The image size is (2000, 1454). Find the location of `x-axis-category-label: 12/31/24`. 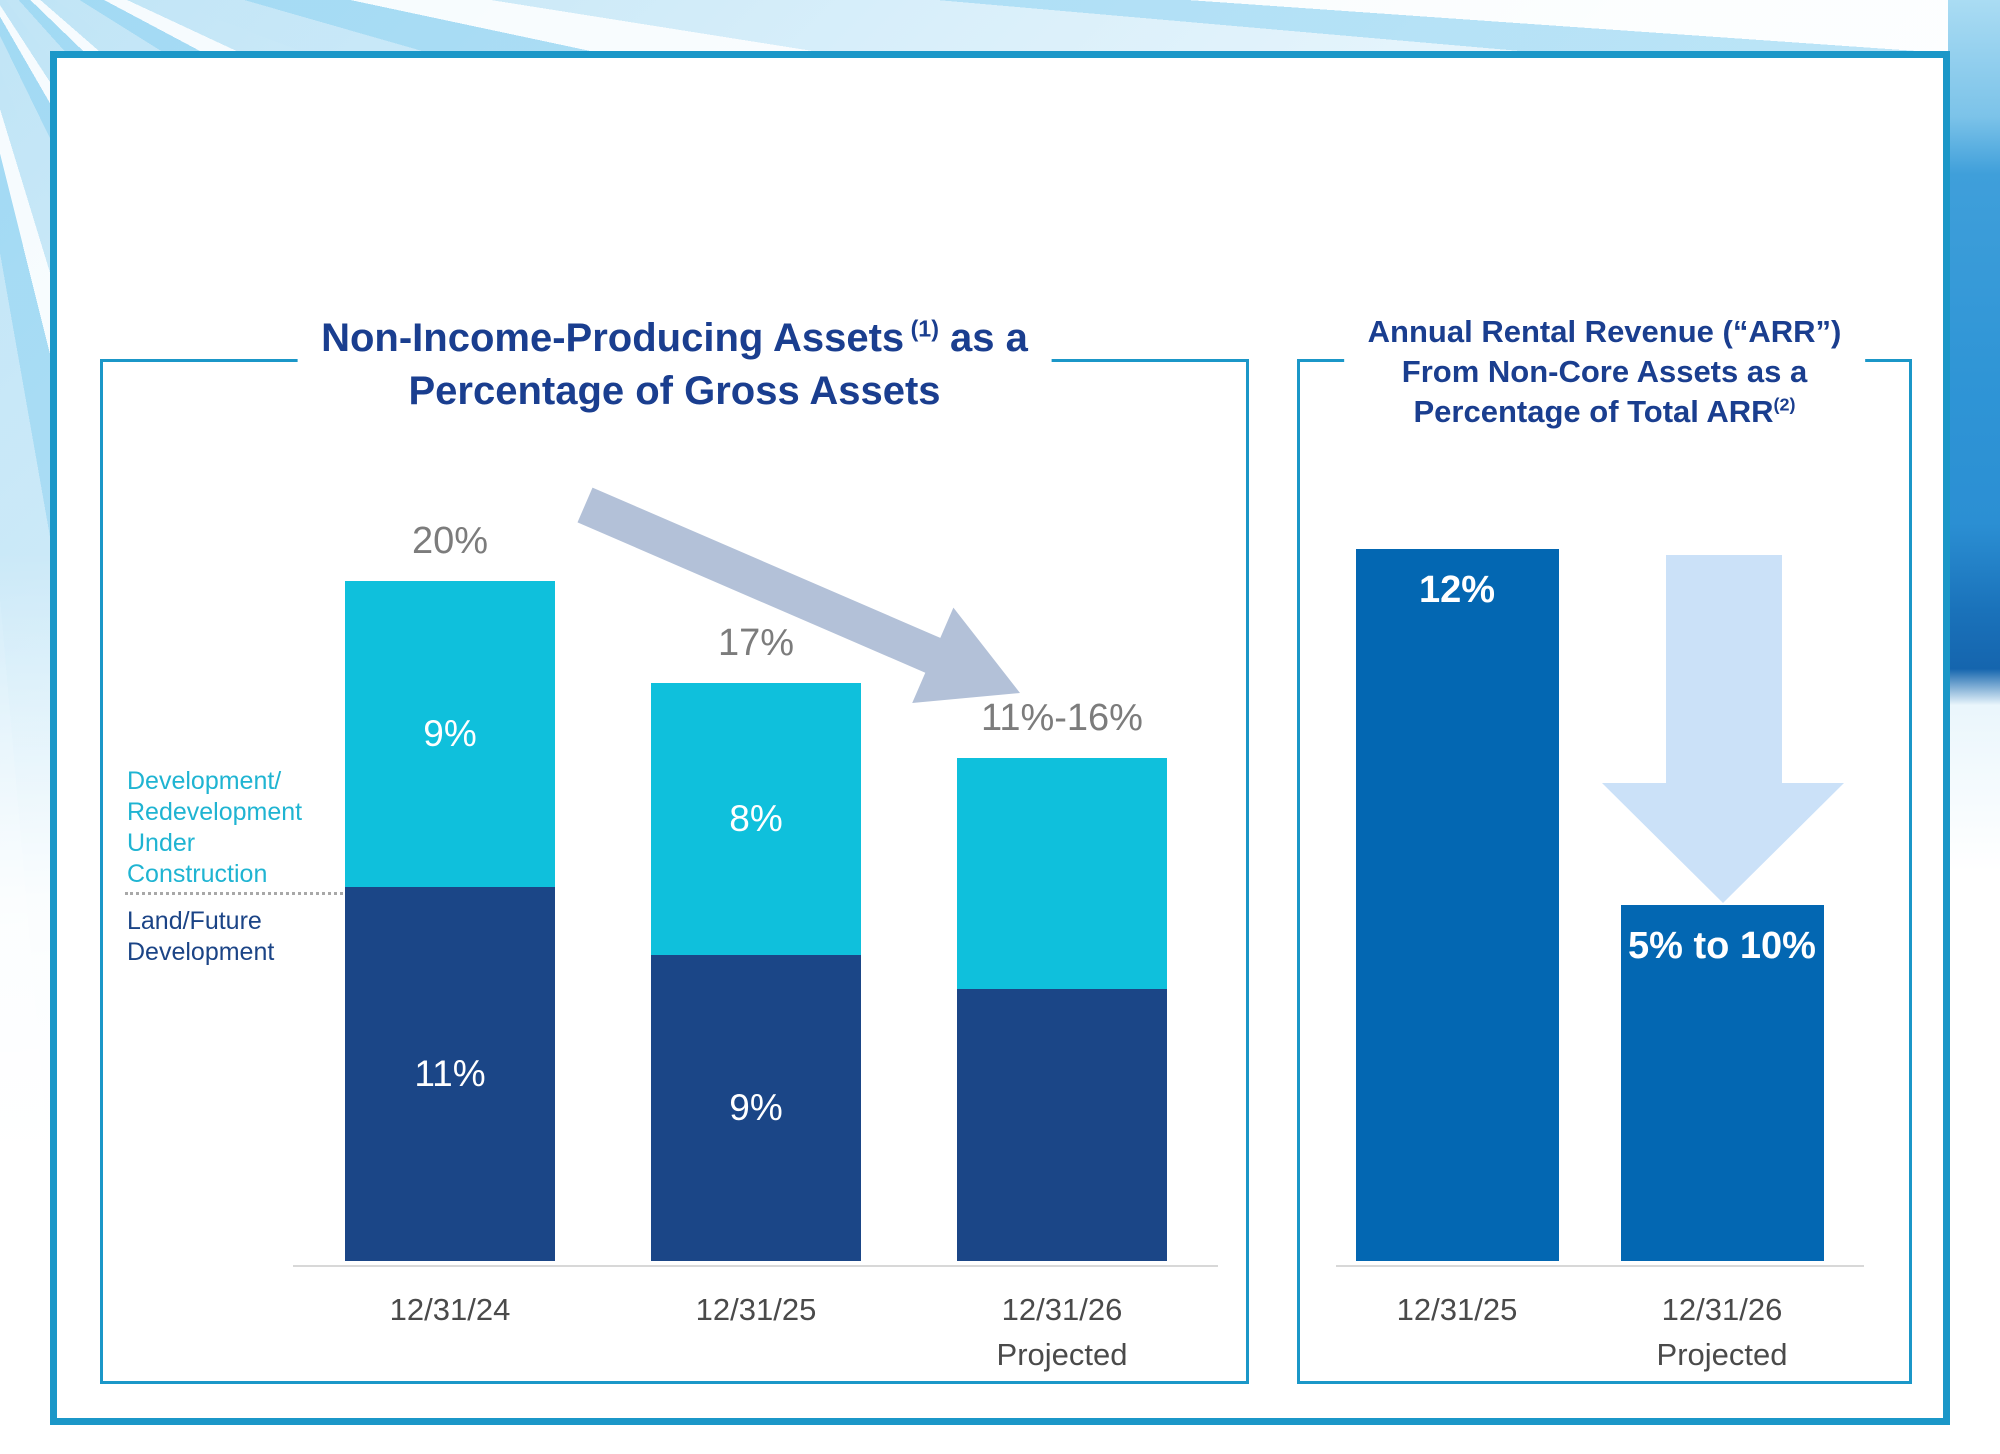

x-axis-category-label: 12/31/24 is located at coordinates (450, 1309).